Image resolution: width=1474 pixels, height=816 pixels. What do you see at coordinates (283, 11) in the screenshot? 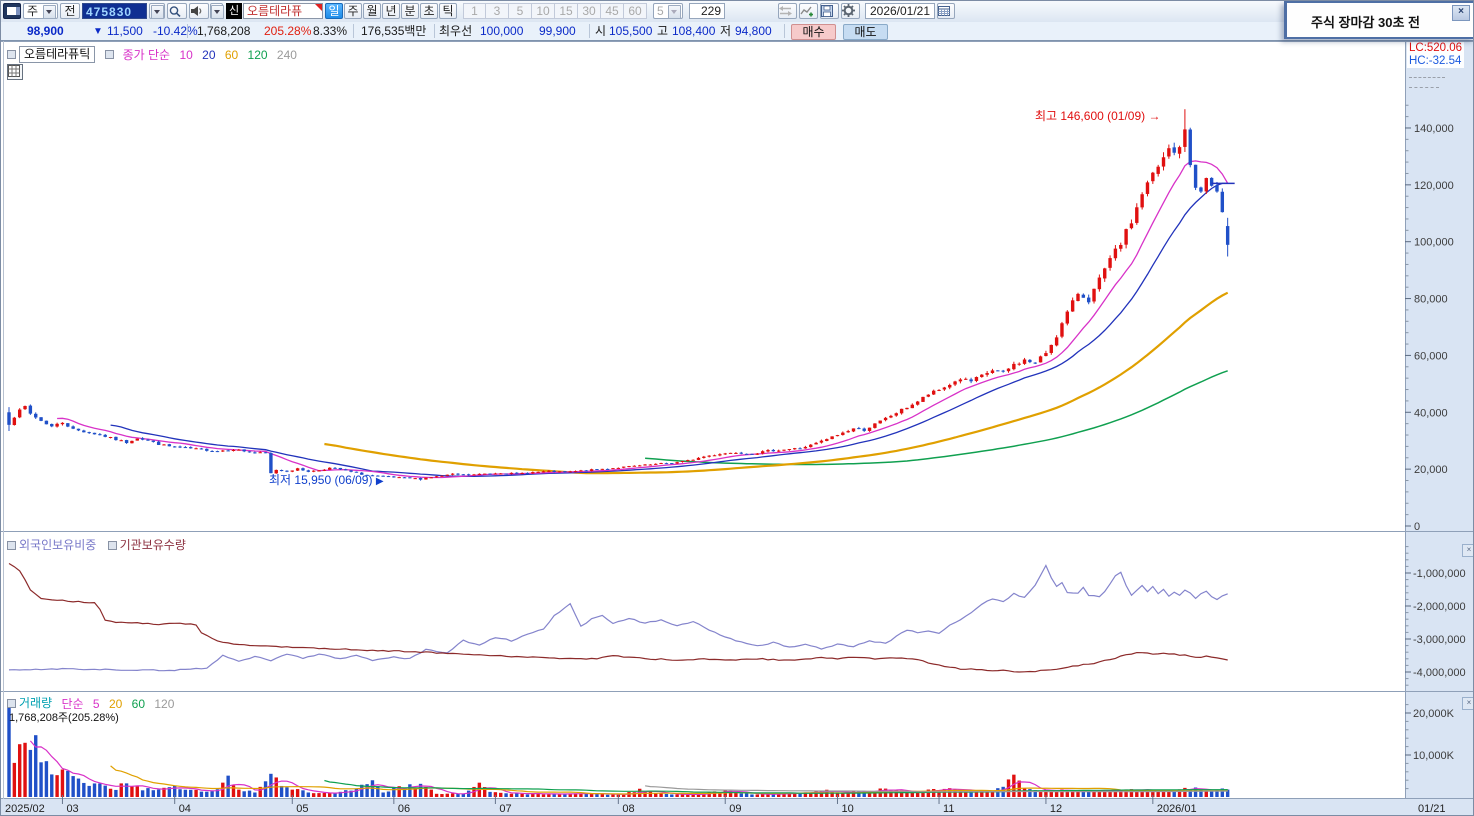
I see `stock-name-field: 오름테라퓨` at bounding box center [283, 11].